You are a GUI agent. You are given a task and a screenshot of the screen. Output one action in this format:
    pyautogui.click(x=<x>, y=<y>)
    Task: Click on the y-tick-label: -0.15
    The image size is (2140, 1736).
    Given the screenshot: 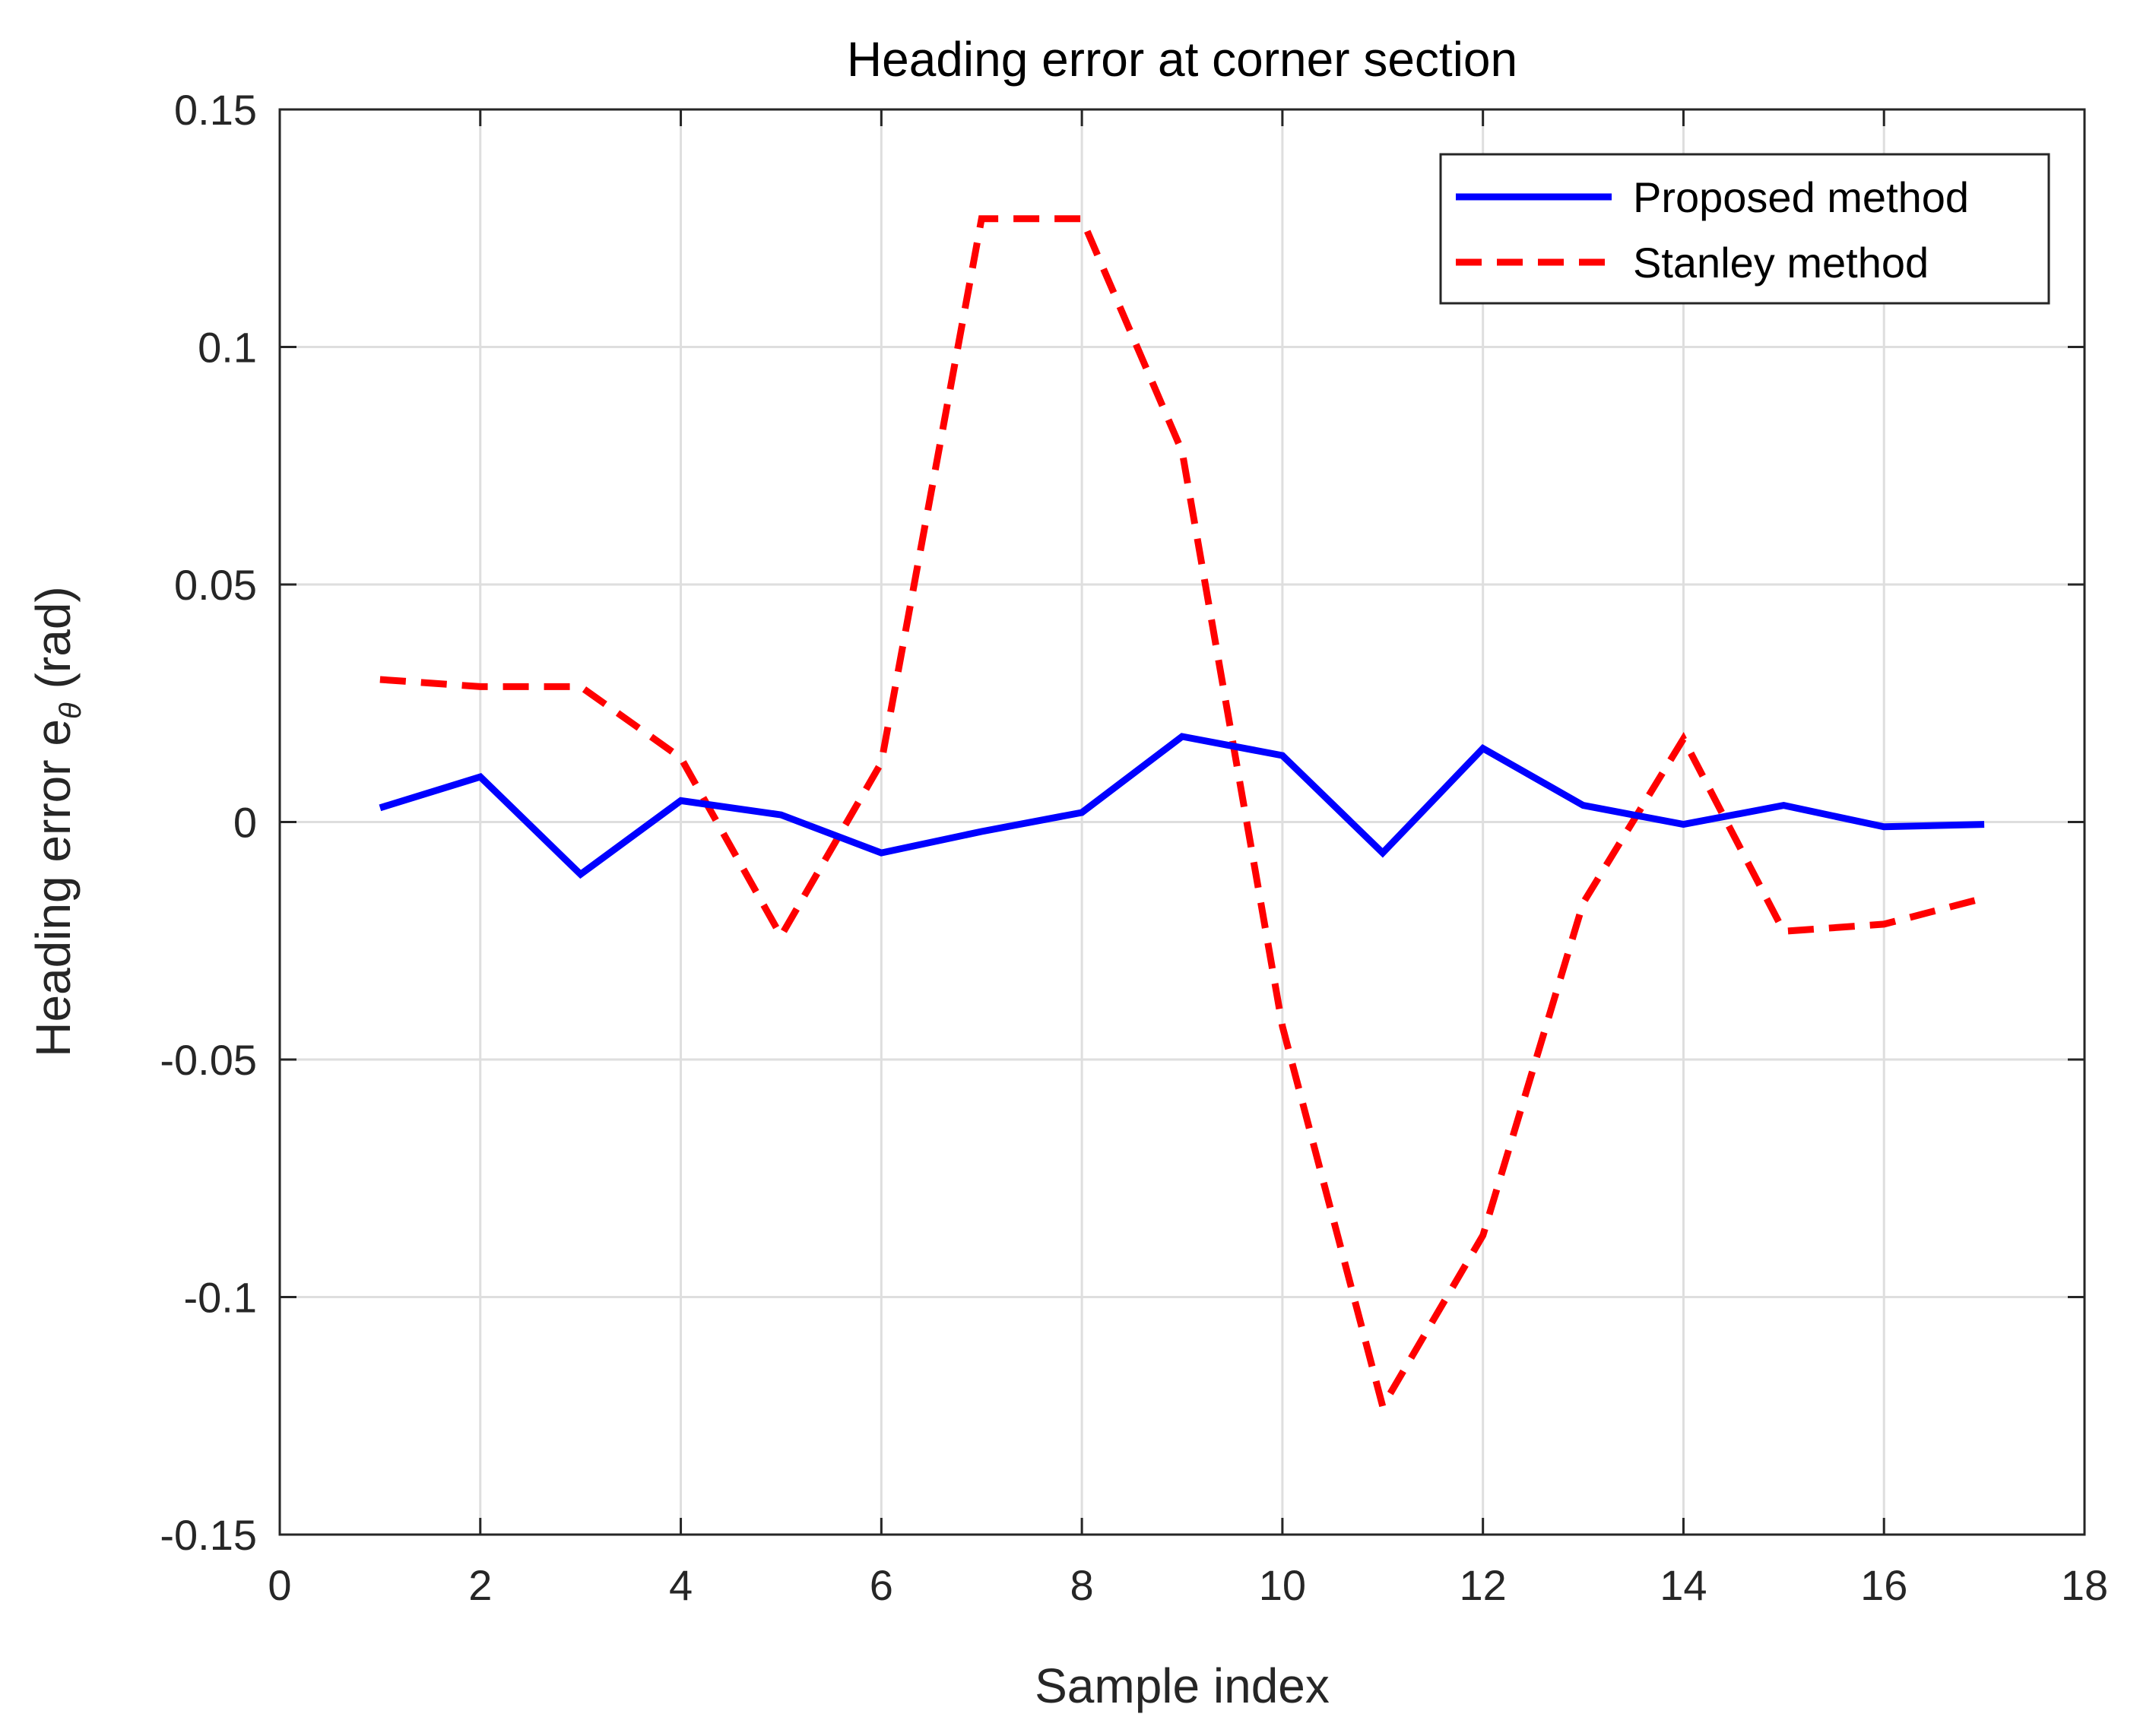 What is the action you would take?
    pyautogui.click(x=208, y=1535)
    